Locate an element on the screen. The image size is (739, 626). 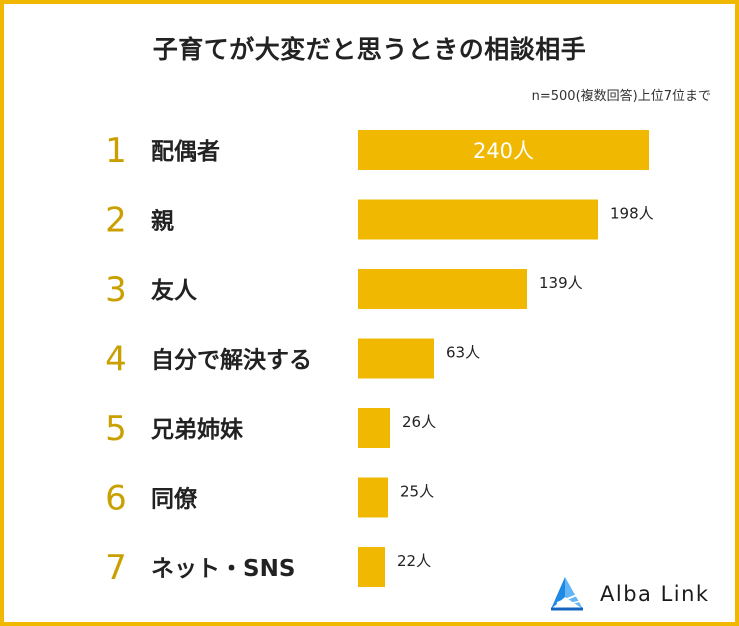
rank-number: 7 is located at coordinates (116, 568).